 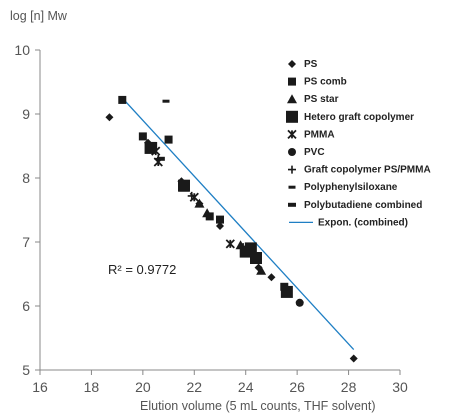 I want to click on legend-label: Polybutadiene combined, so click(x=363, y=205).